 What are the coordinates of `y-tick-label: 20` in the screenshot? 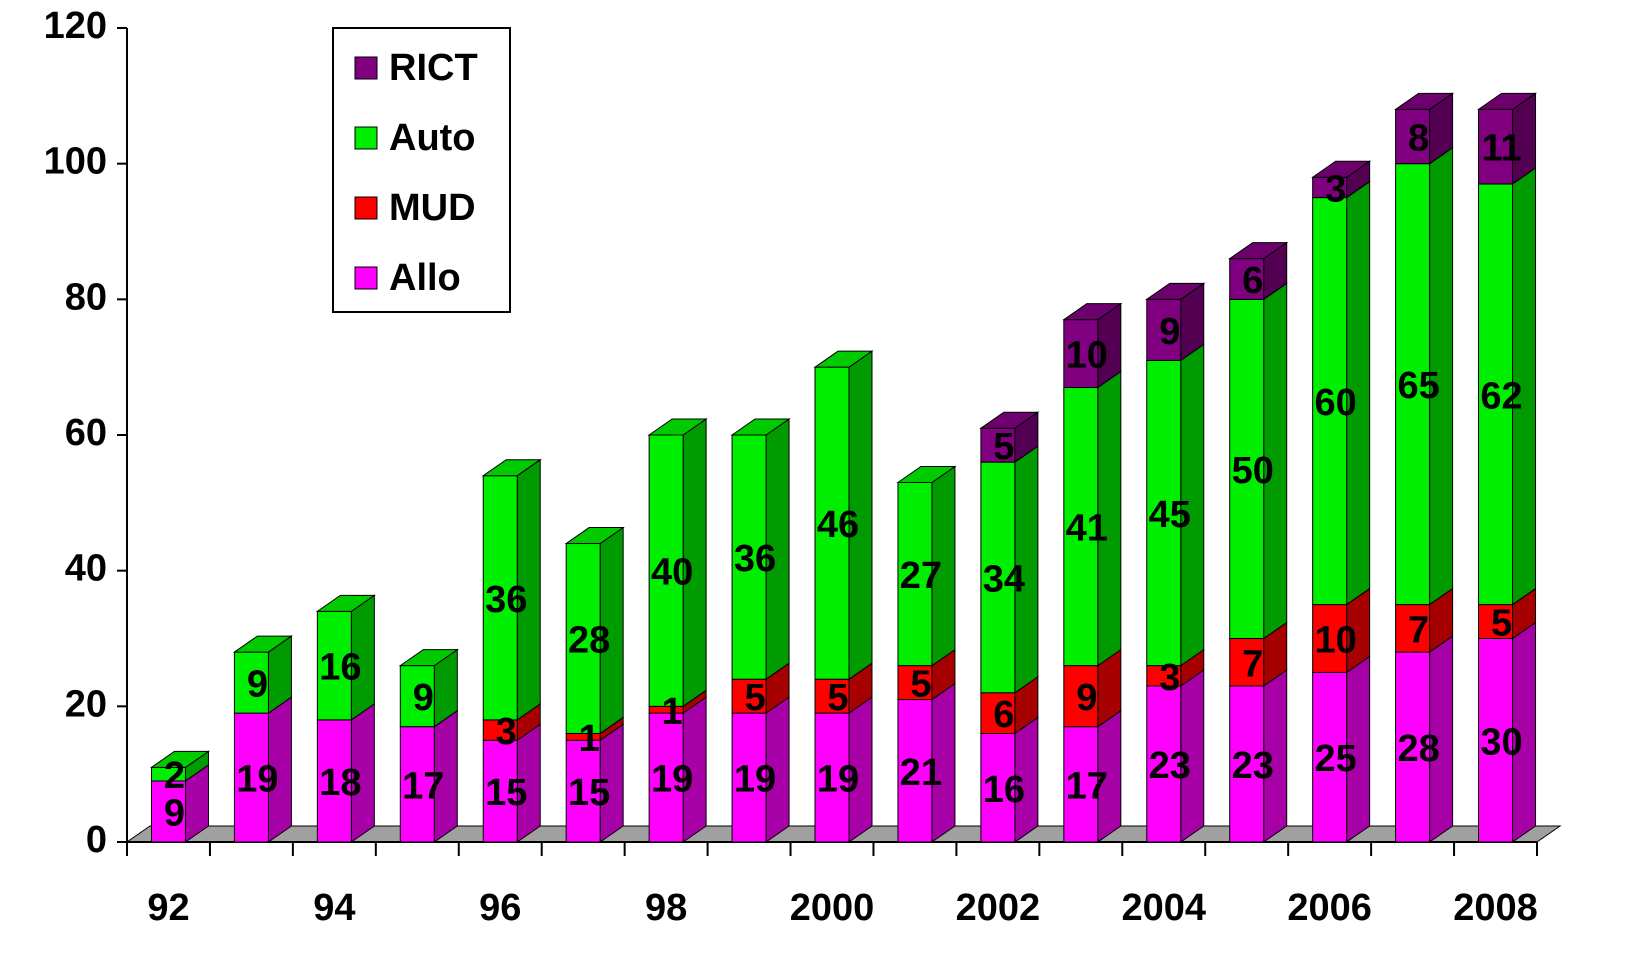 It's located at (86, 704).